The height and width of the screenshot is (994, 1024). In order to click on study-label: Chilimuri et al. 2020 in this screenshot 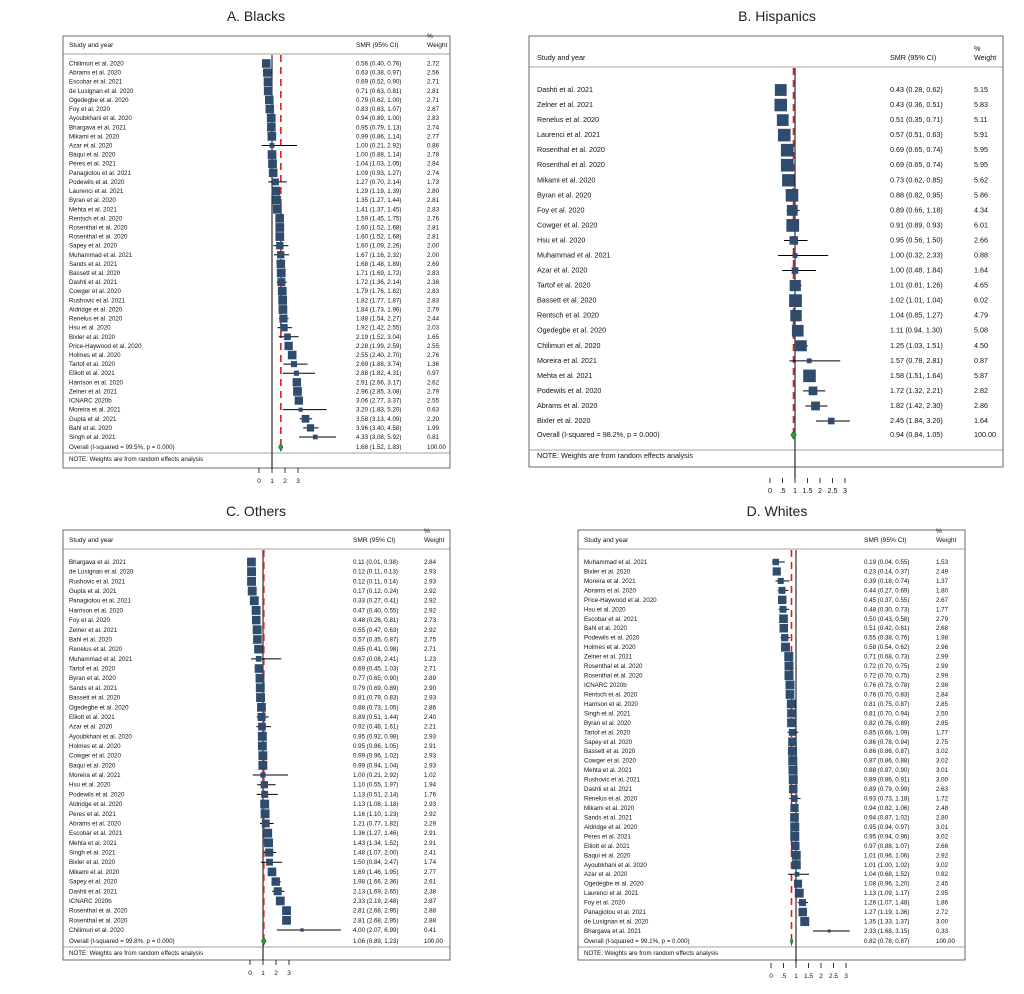, I will do `click(96, 64)`.